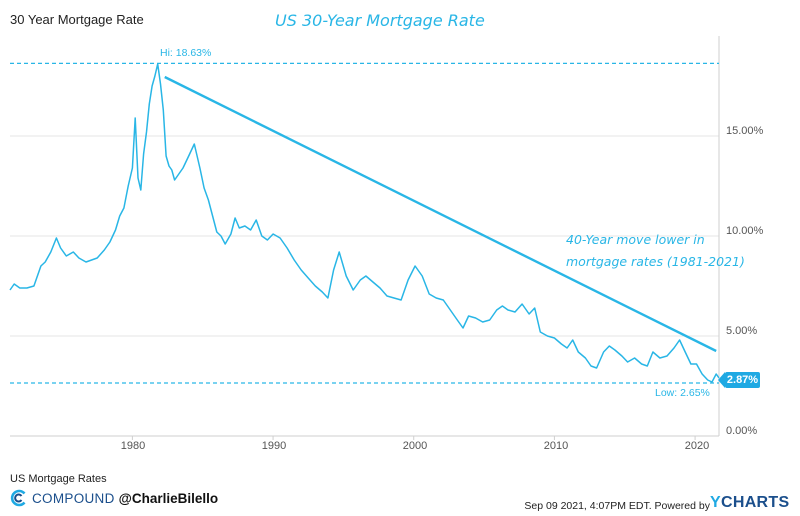  I want to click on compound-logo-icon, so click(18, 498).